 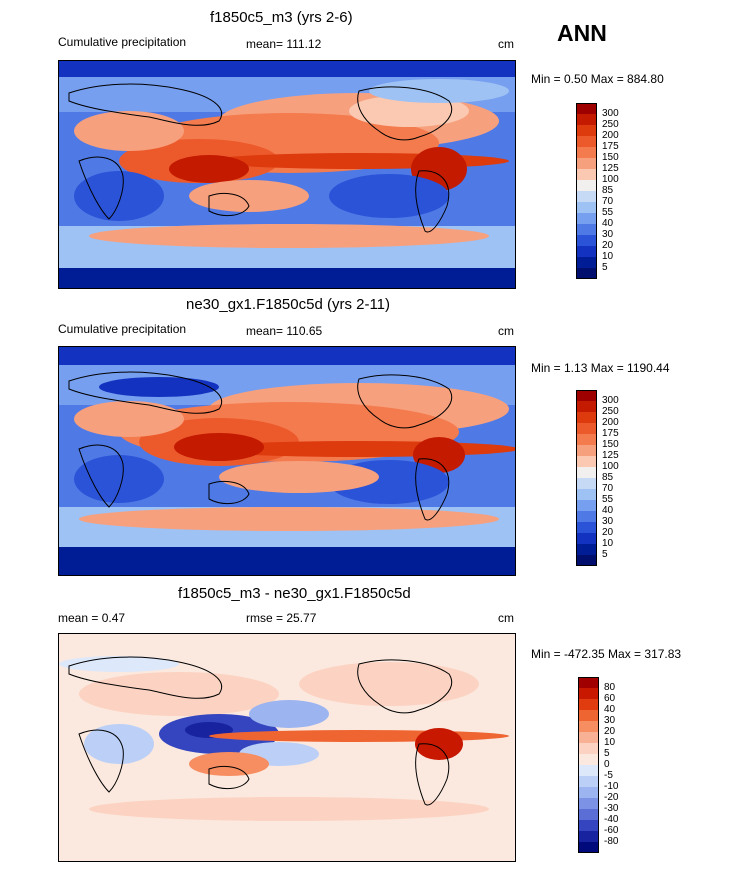 I want to click on panel-2-units-label: cm, so click(x=506, y=331).